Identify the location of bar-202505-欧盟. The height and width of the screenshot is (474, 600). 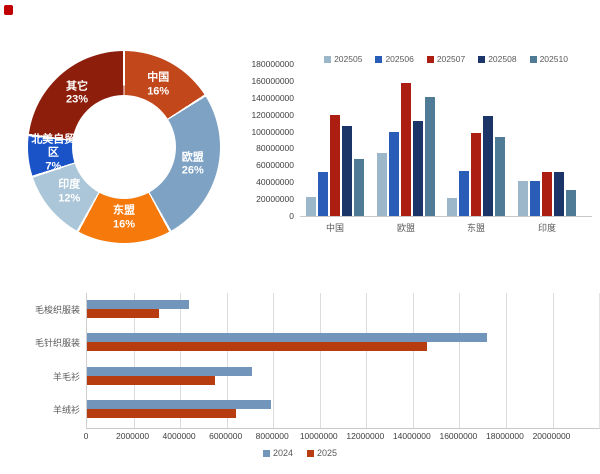
(382, 184).